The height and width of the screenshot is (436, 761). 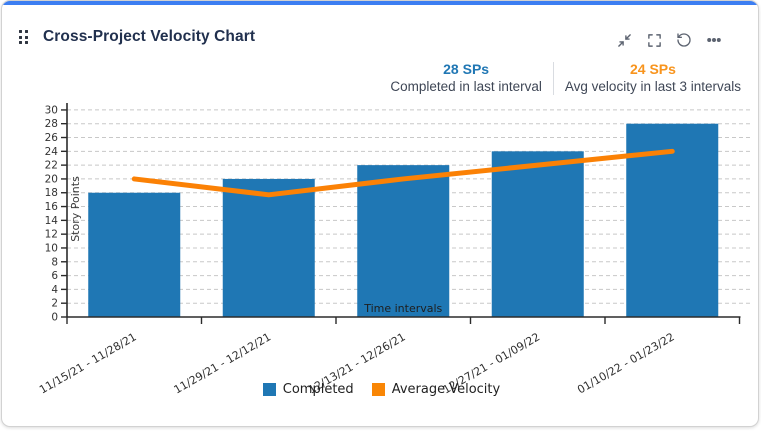 I want to click on chart-legend: Completed Average Velocity, so click(x=380, y=389).